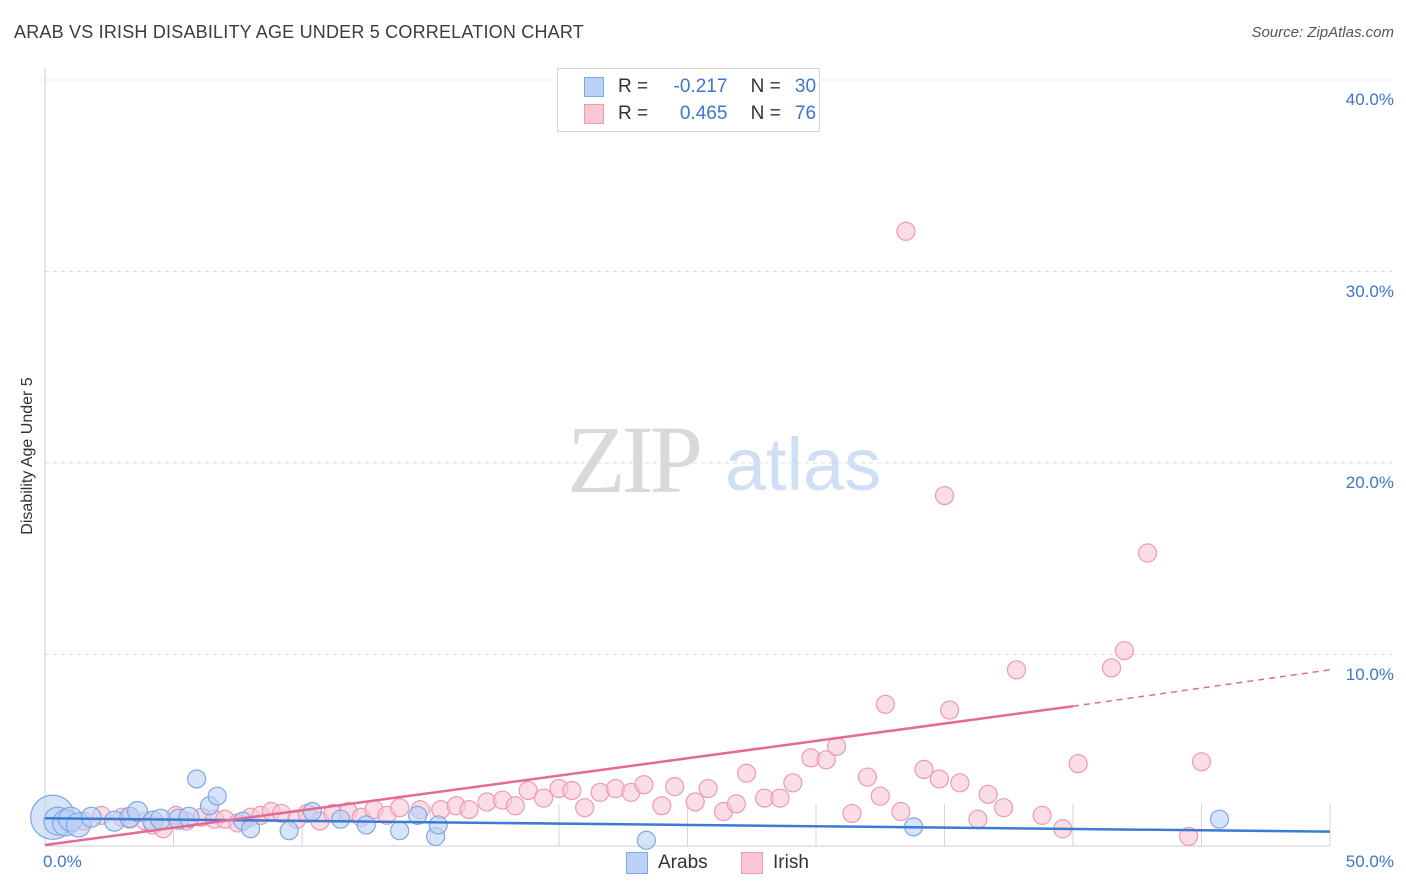 This screenshot has width=1406, height=892. What do you see at coordinates (559, 775) in the screenshot?
I see `irish-trend-line` at bounding box center [559, 775].